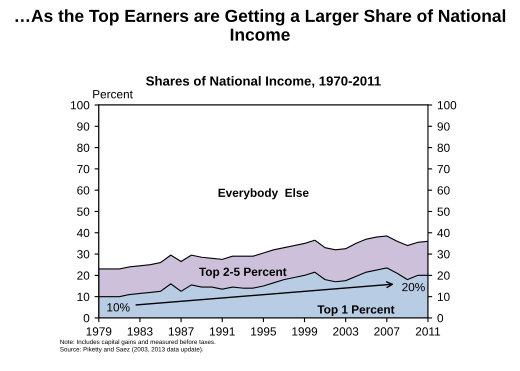  What do you see at coordinates (443, 212) in the screenshot?
I see `y2-tick-label: 50` at bounding box center [443, 212].